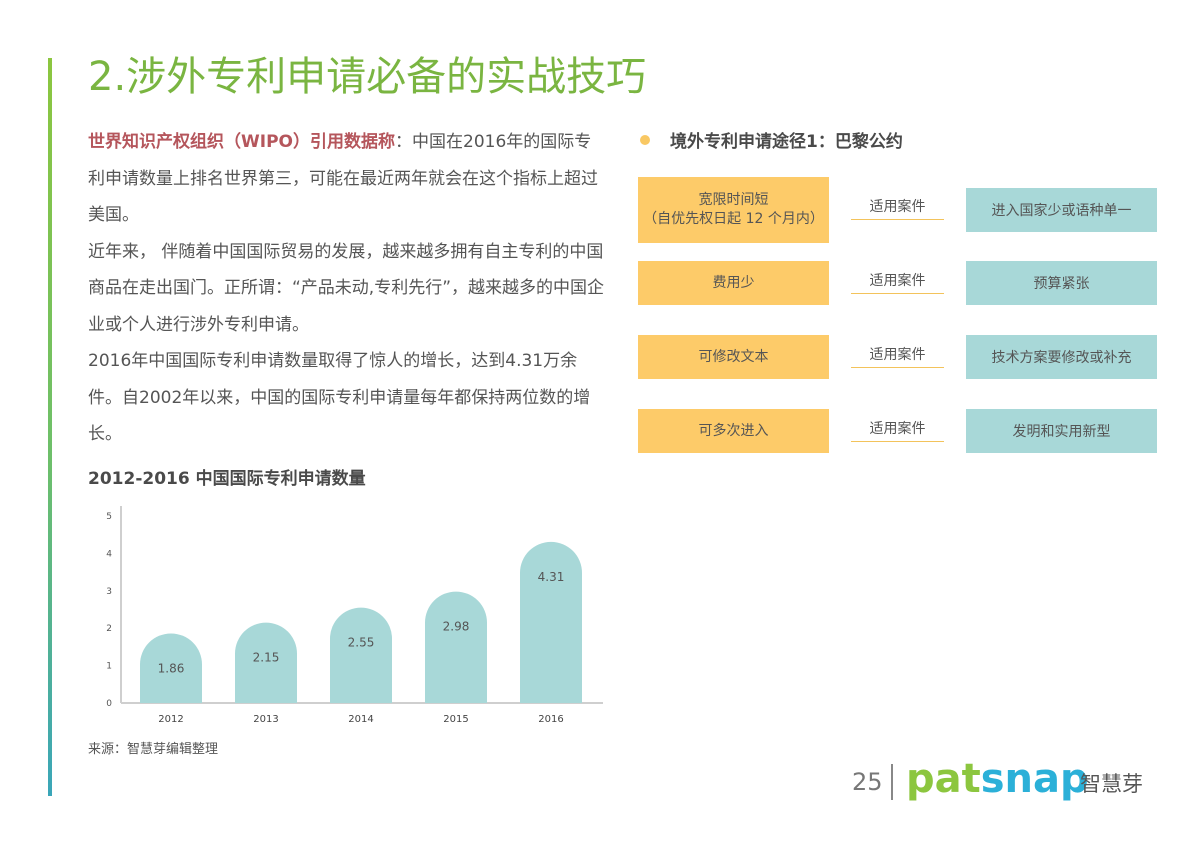  I want to click on brand-part-2: snap, so click(1034, 779).